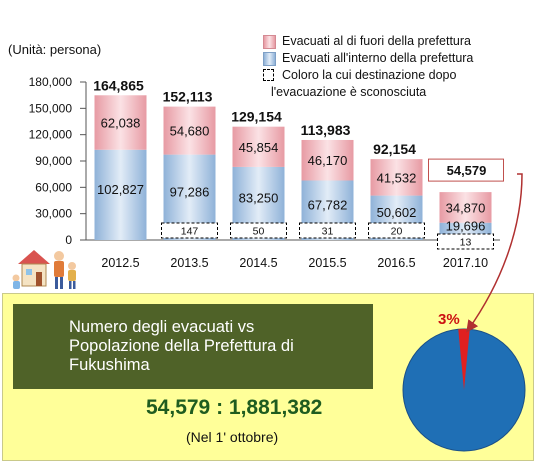 This screenshot has width=538, height=465. What do you see at coordinates (109, 365) in the screenshot?
I see `panel-title-line3: Fukushima` at bounding box center [109, 365].